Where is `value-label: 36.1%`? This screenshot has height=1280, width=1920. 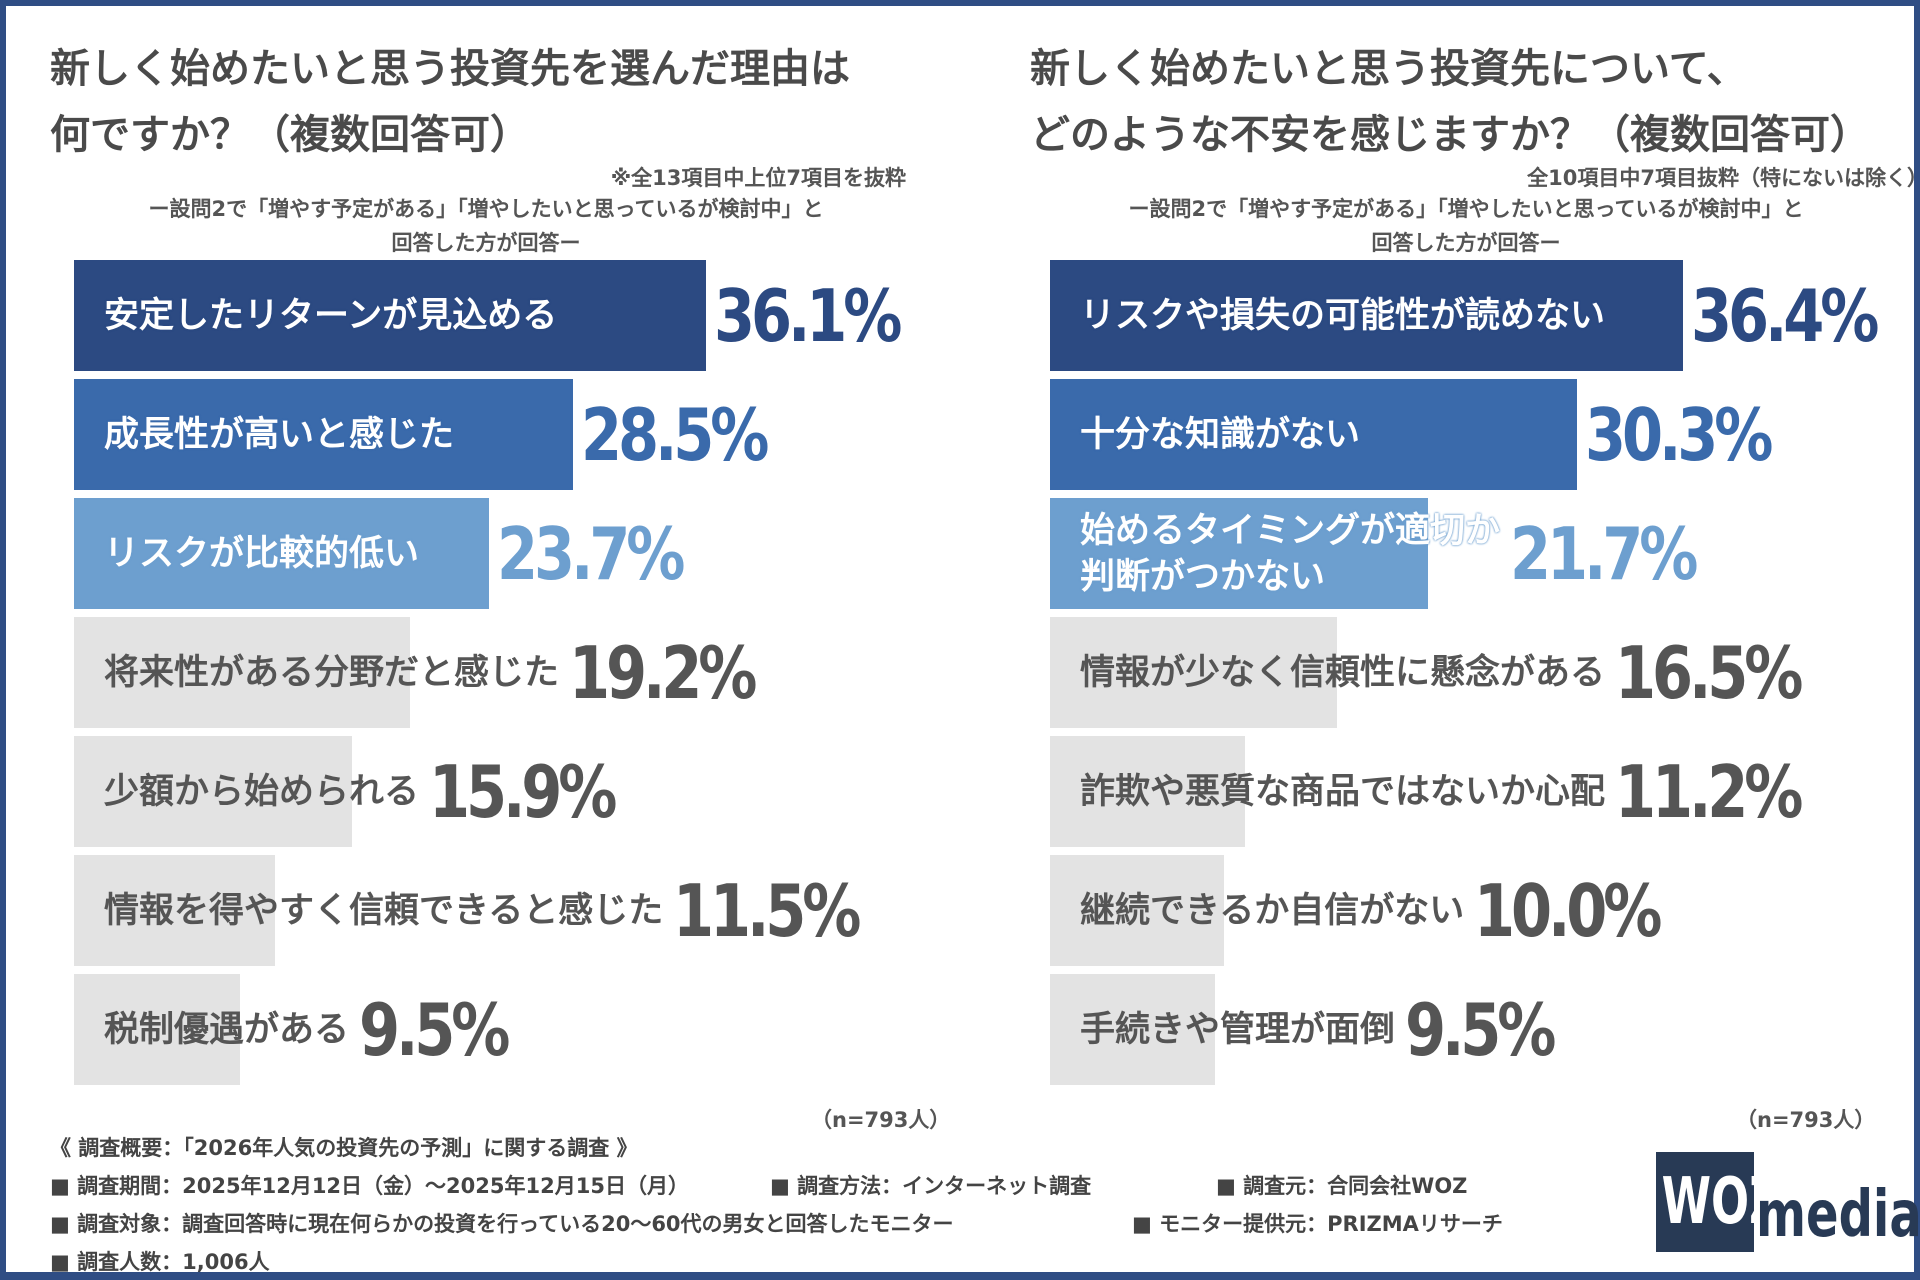 value-label: 36.1% is located at coordinates (807, 315).